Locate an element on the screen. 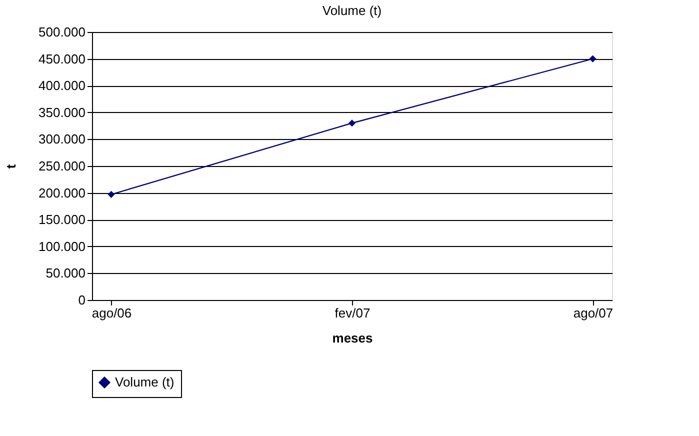  y-tick-label: 50.000 is located at coordinates (66, 273).